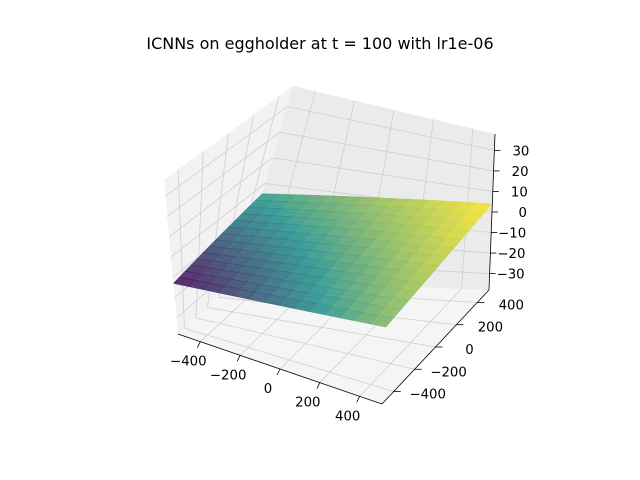 The image size is (640, 480). I want to click on x-tick-label: −400, so click(188, 362).